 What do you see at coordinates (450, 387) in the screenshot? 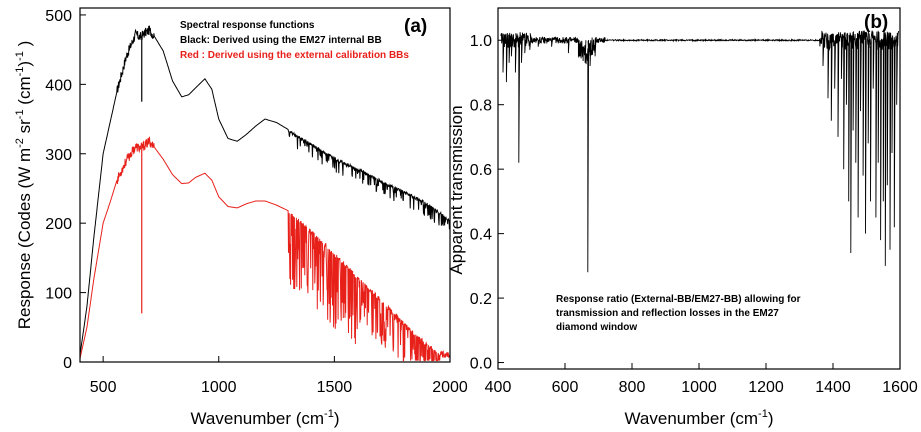
I see `x-tick-label: 2000` at bounding box center [450, 387].